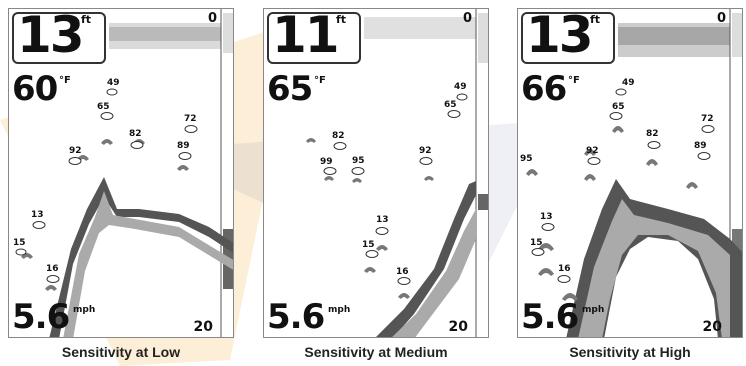  Describe the element at coordinates (376, 352) in the screenshot. I see `caption-medium: Sensitivity at Medium` at that location.